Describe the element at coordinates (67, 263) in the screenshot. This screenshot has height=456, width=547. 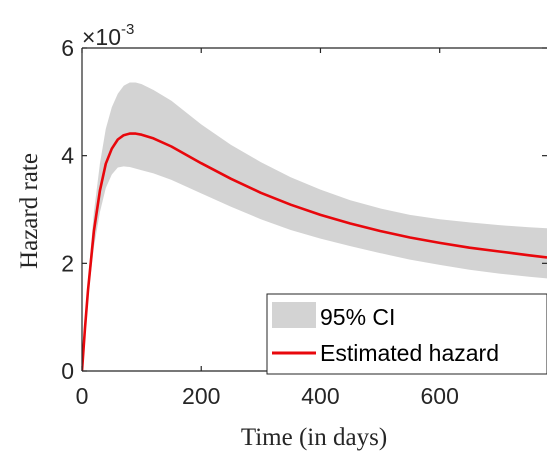
I see `y-tick-label: 2` at that location.